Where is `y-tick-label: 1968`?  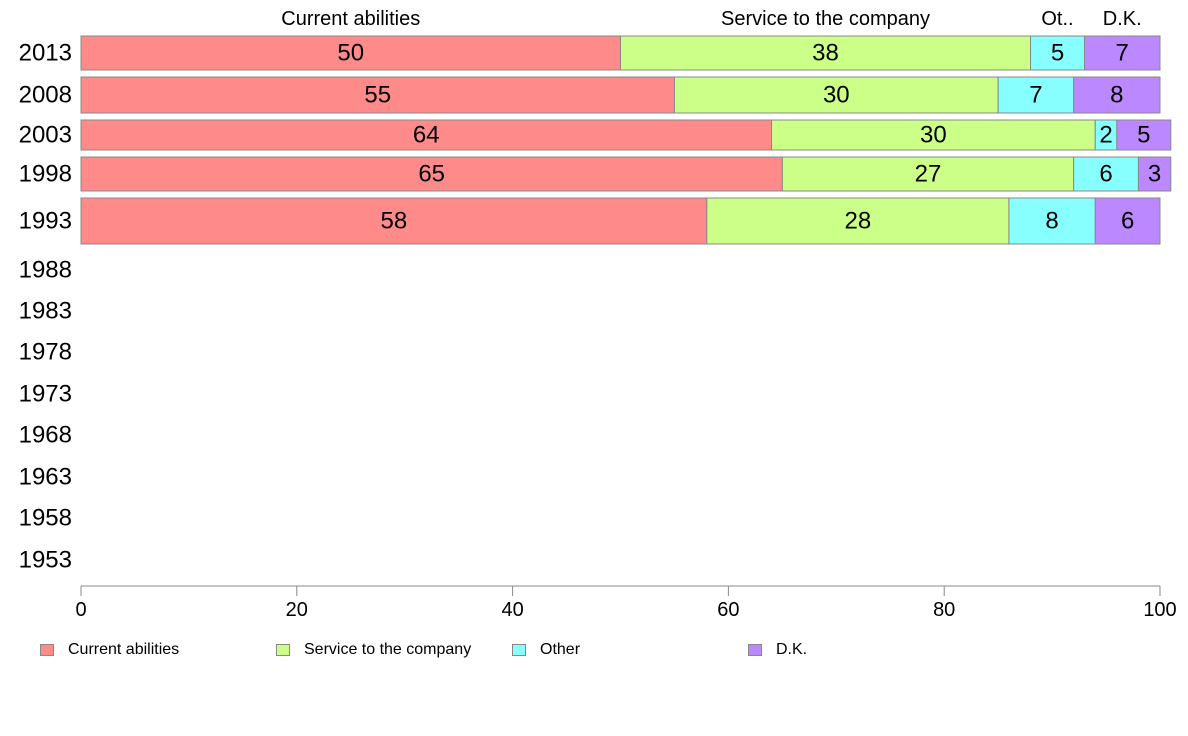
y-tick-label: 1968 is located at coordinates (45, 435).